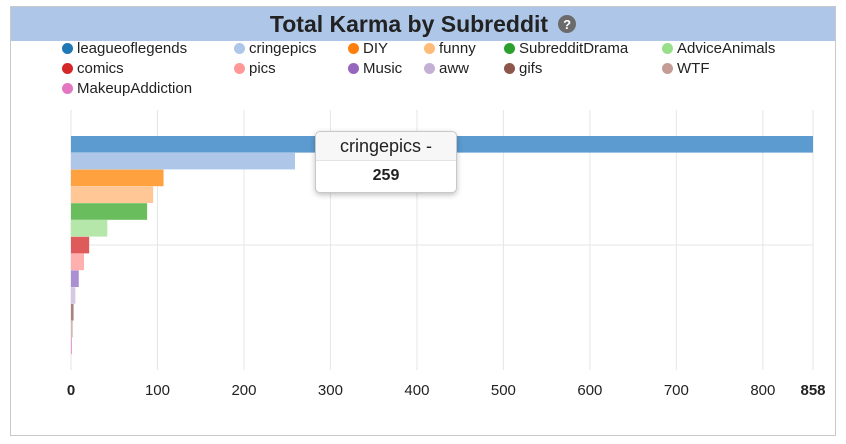 The width and height of the screenshot is (846, 444). Describe the element at coordinates (77, 262) in the screenshot. I see `bar-pics` at that location.